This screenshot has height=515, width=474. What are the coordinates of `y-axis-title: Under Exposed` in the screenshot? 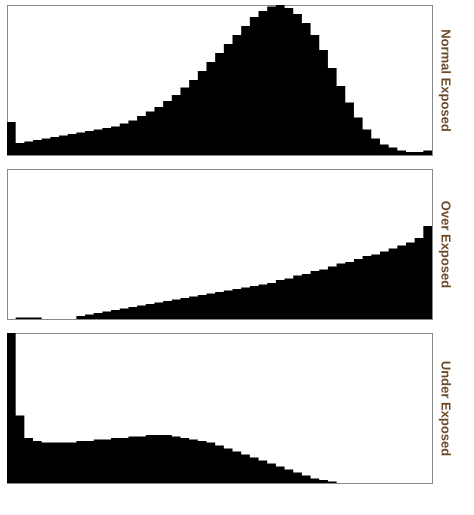 It's located at (446, 408).